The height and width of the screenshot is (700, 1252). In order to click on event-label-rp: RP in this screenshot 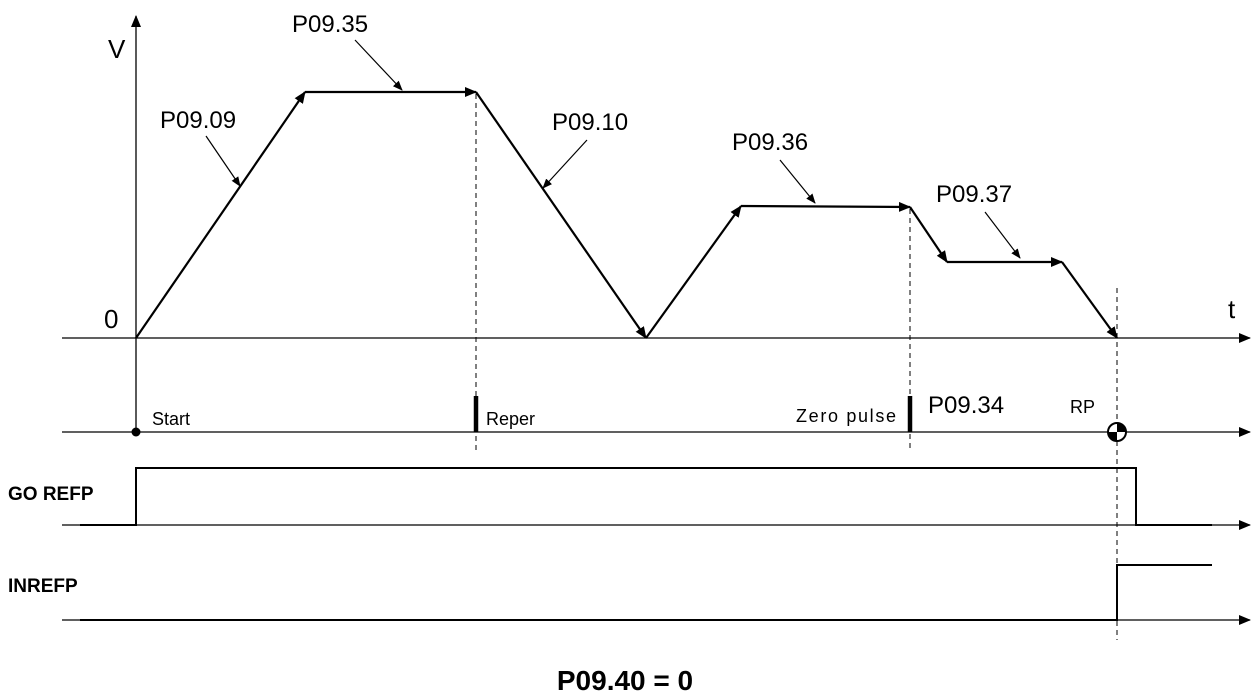, I will do `click(1082, 407)`.